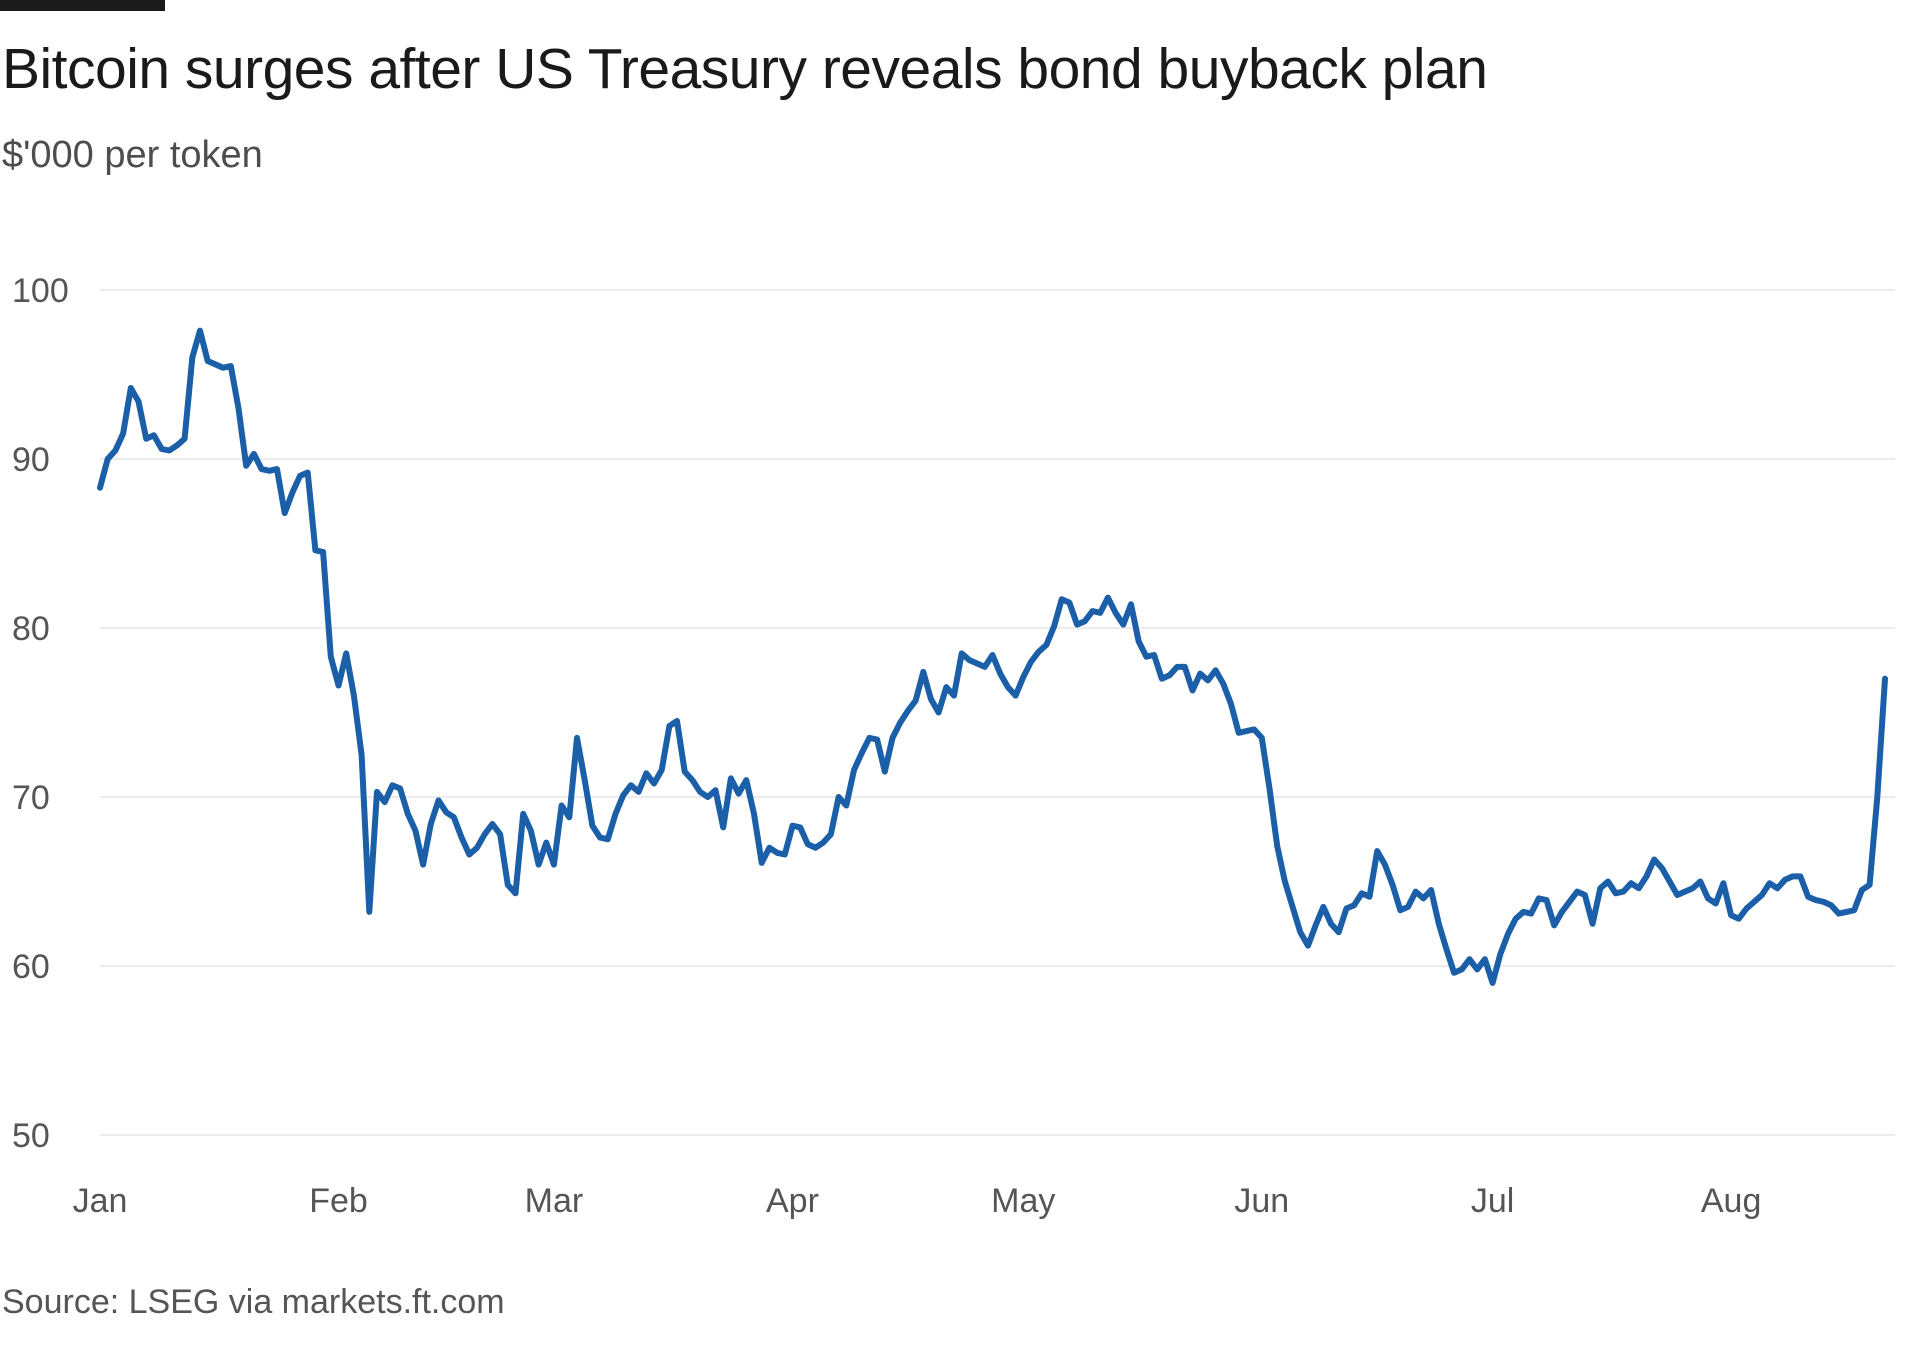 The width and height of the screenshot is (1920, 1372). What do you see at coordinates (253, 1302) in the screenshot?
I see `source-note: Source: LSEG via markets.ft.com` at bounding box center [253, 1302].